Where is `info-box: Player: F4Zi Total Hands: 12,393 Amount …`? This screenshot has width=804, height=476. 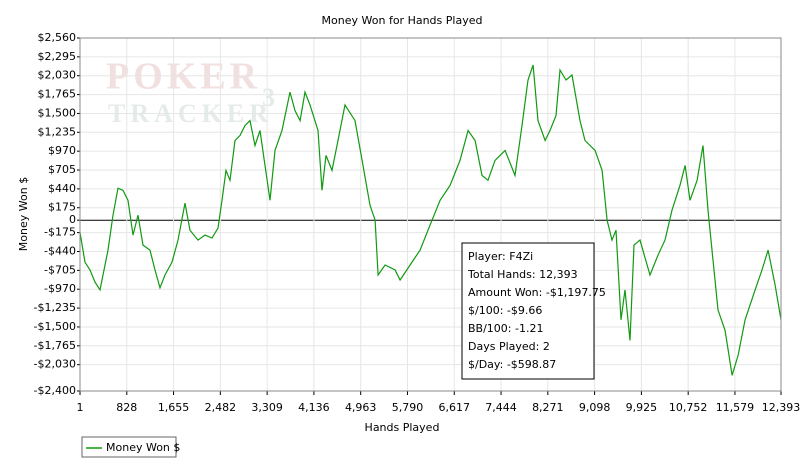 info-box: Player: F4Zi Total Hands: 12,393 Amount … is located at coordinates (533, 311).